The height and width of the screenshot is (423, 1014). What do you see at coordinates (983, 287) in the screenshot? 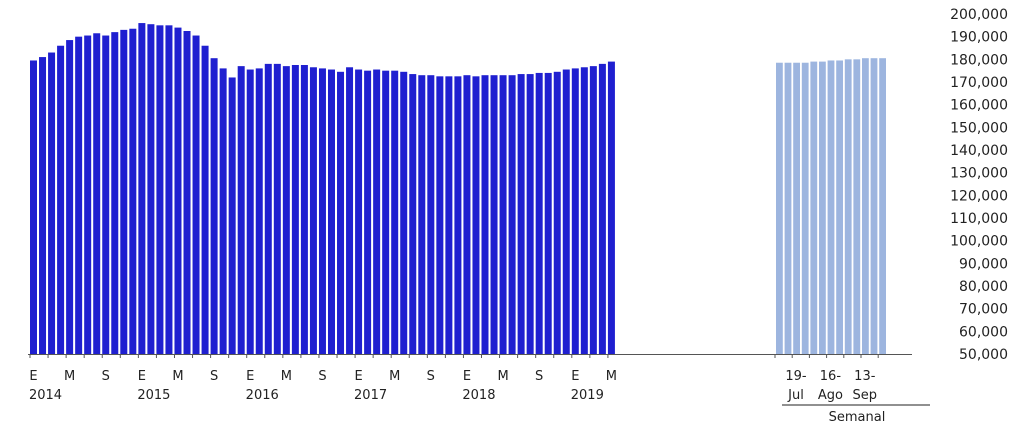
I see `y-tick-label: 80,000` at bounding box center [983, 287].